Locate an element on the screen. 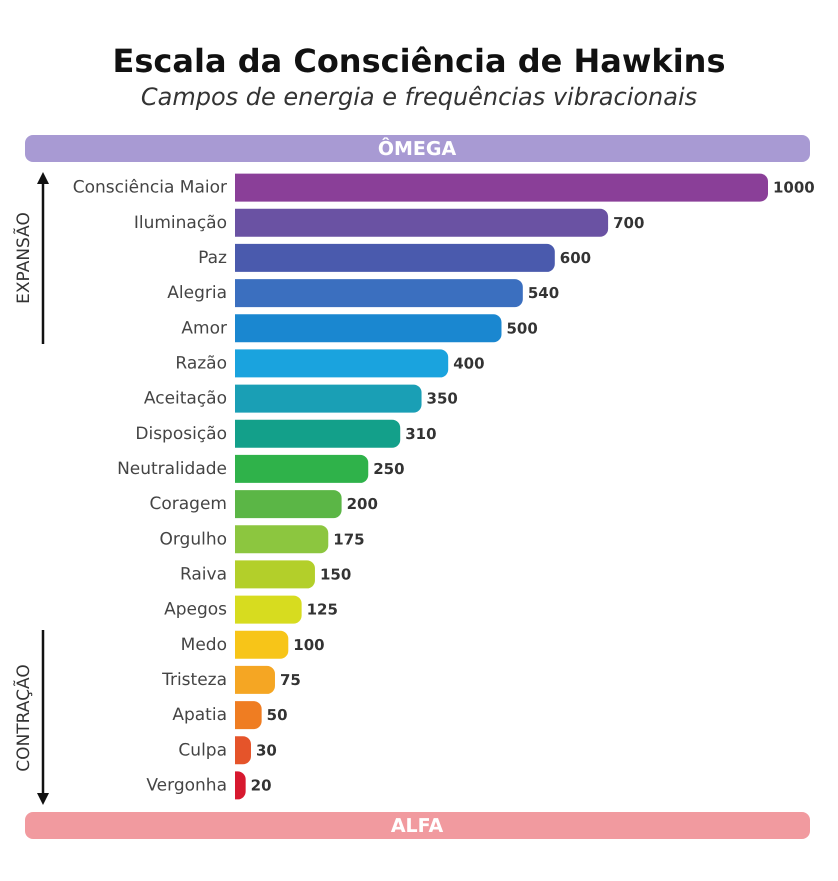 The image size is (838, 881). y-tick-label: Disposição is located at coordinates (181, 434).